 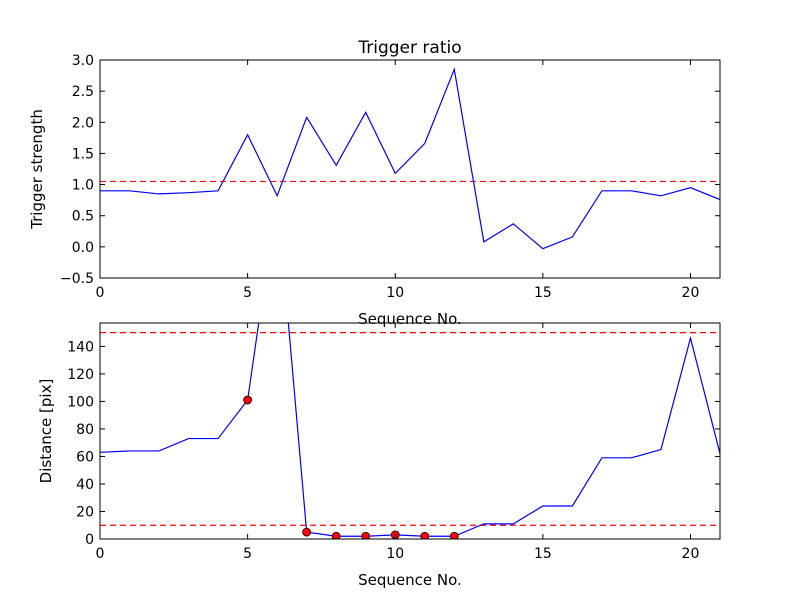 What do you see at coordinates (80, 347) in the screenshot?
I see `y-tick-label: 140` at bounding box center [80, 347].